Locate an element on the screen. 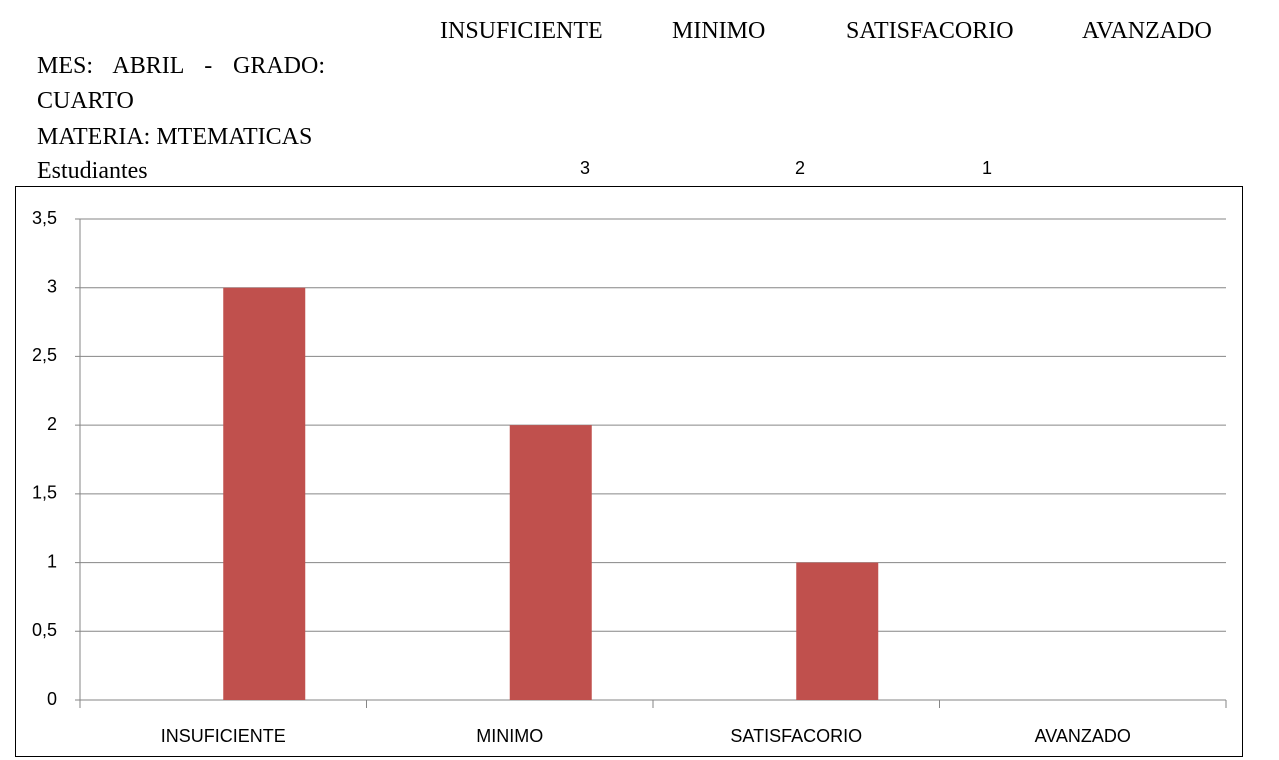 Image resolution: width=1279 pixels, height=760 pixels. y-tick-label: 3,5 is located at coordinates (44, 218).